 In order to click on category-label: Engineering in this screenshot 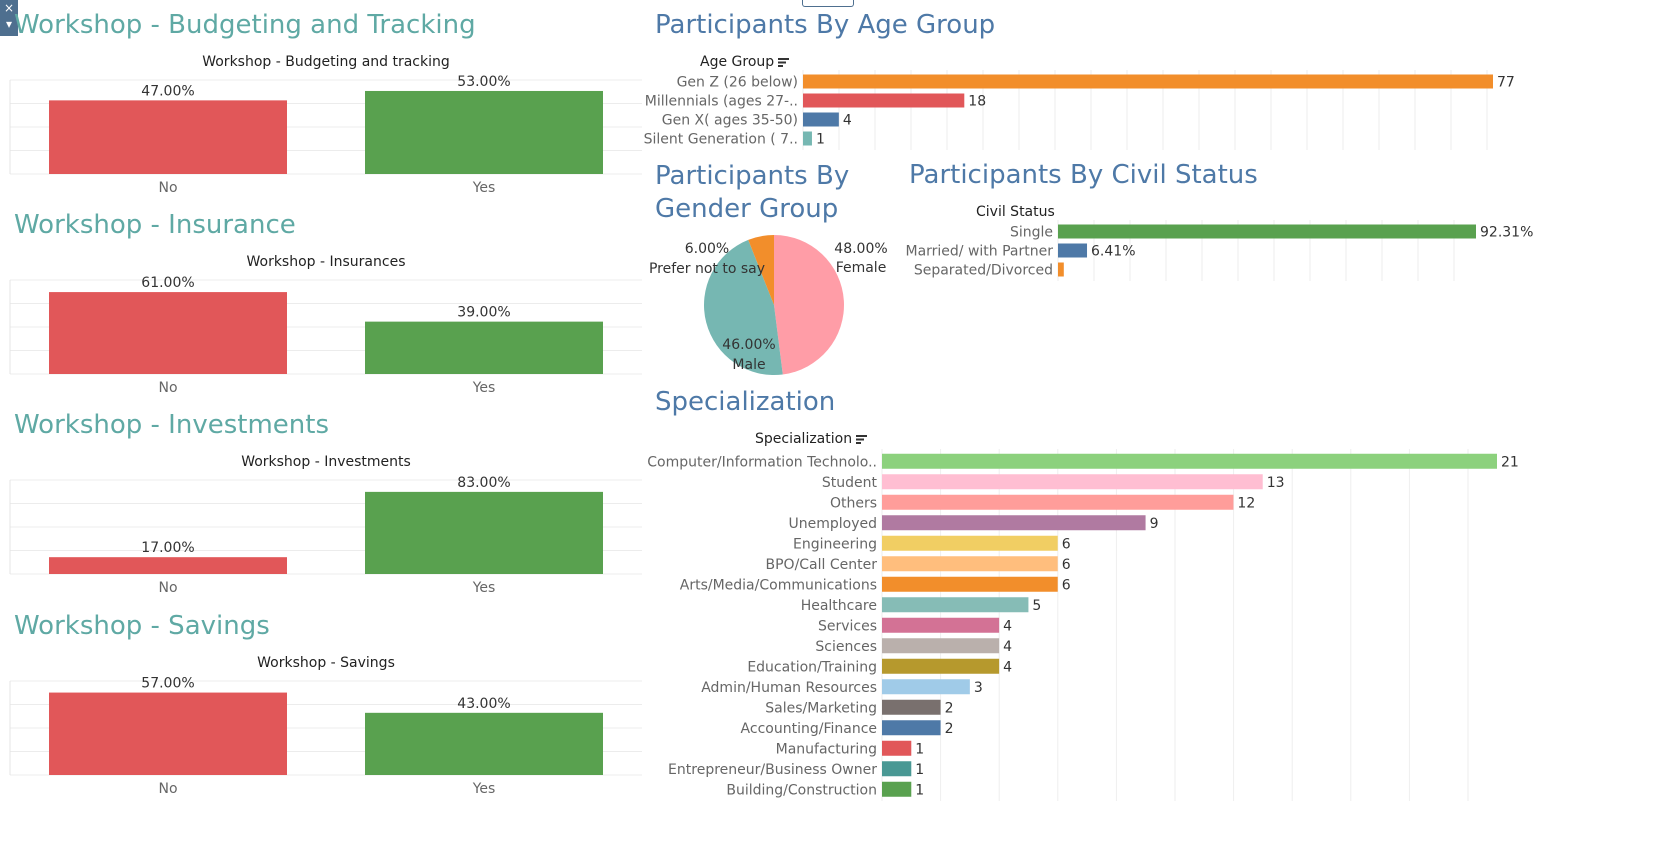, I will do `click(835, 544)`.